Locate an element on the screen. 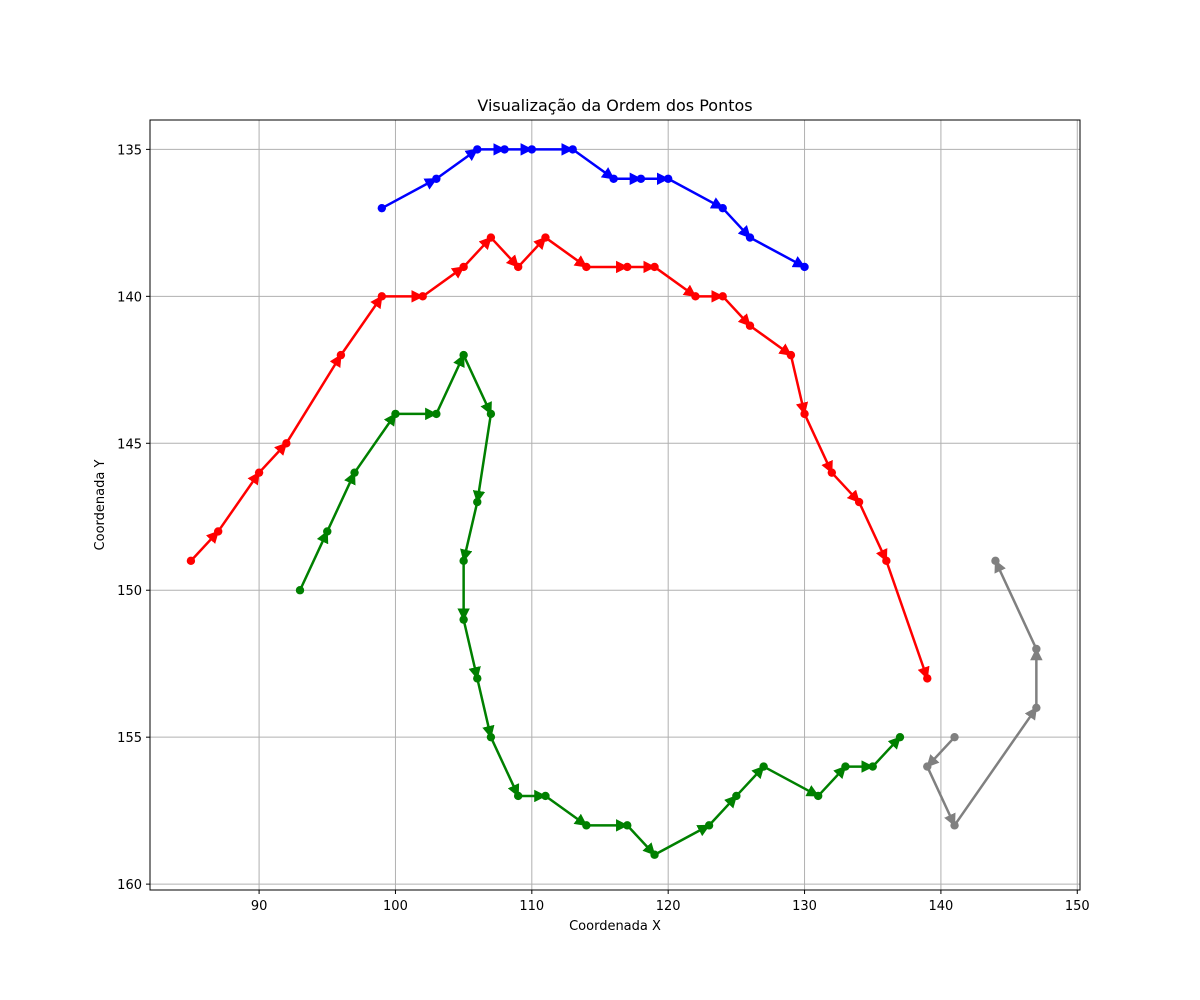 Image resolution: width=1200 pixels, height=1000 pixels. x-tick-label: 150 is located at coordinates (1077, 906).